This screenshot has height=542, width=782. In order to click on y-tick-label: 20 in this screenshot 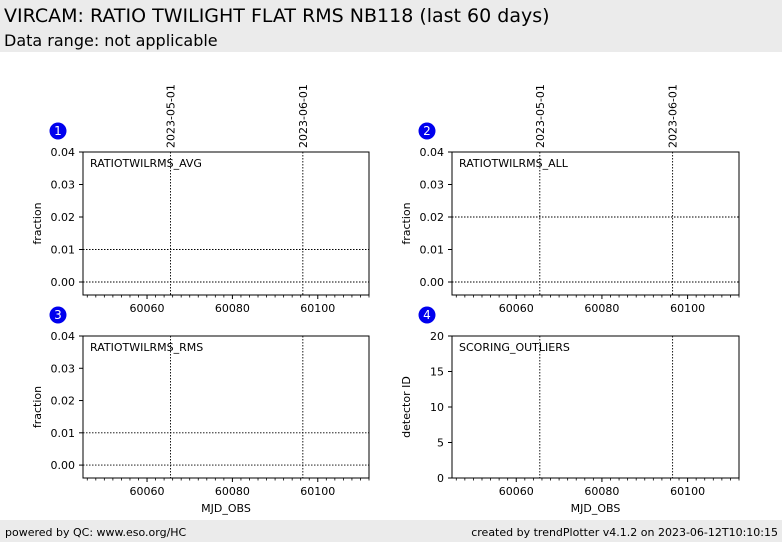, I will do `click(437, 336)`.